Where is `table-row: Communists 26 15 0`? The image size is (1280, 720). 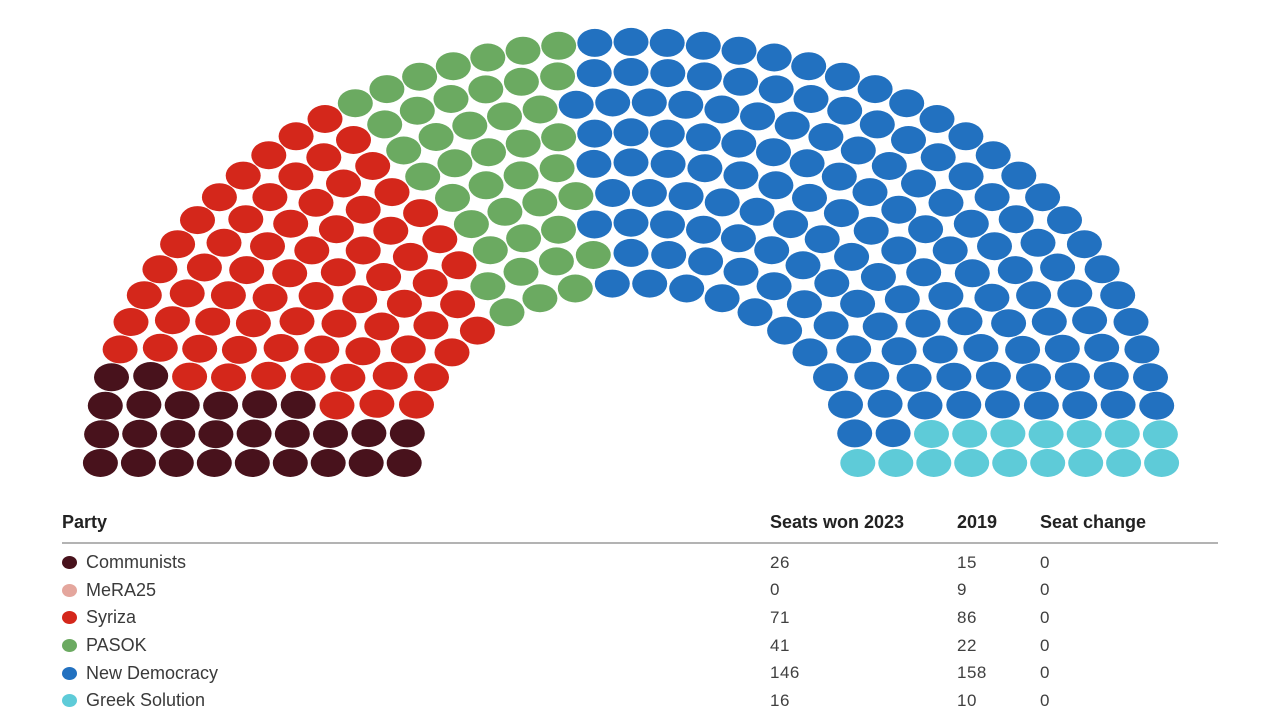 table-row: Communists 26 15 0 is located at coordinates (640, 563).